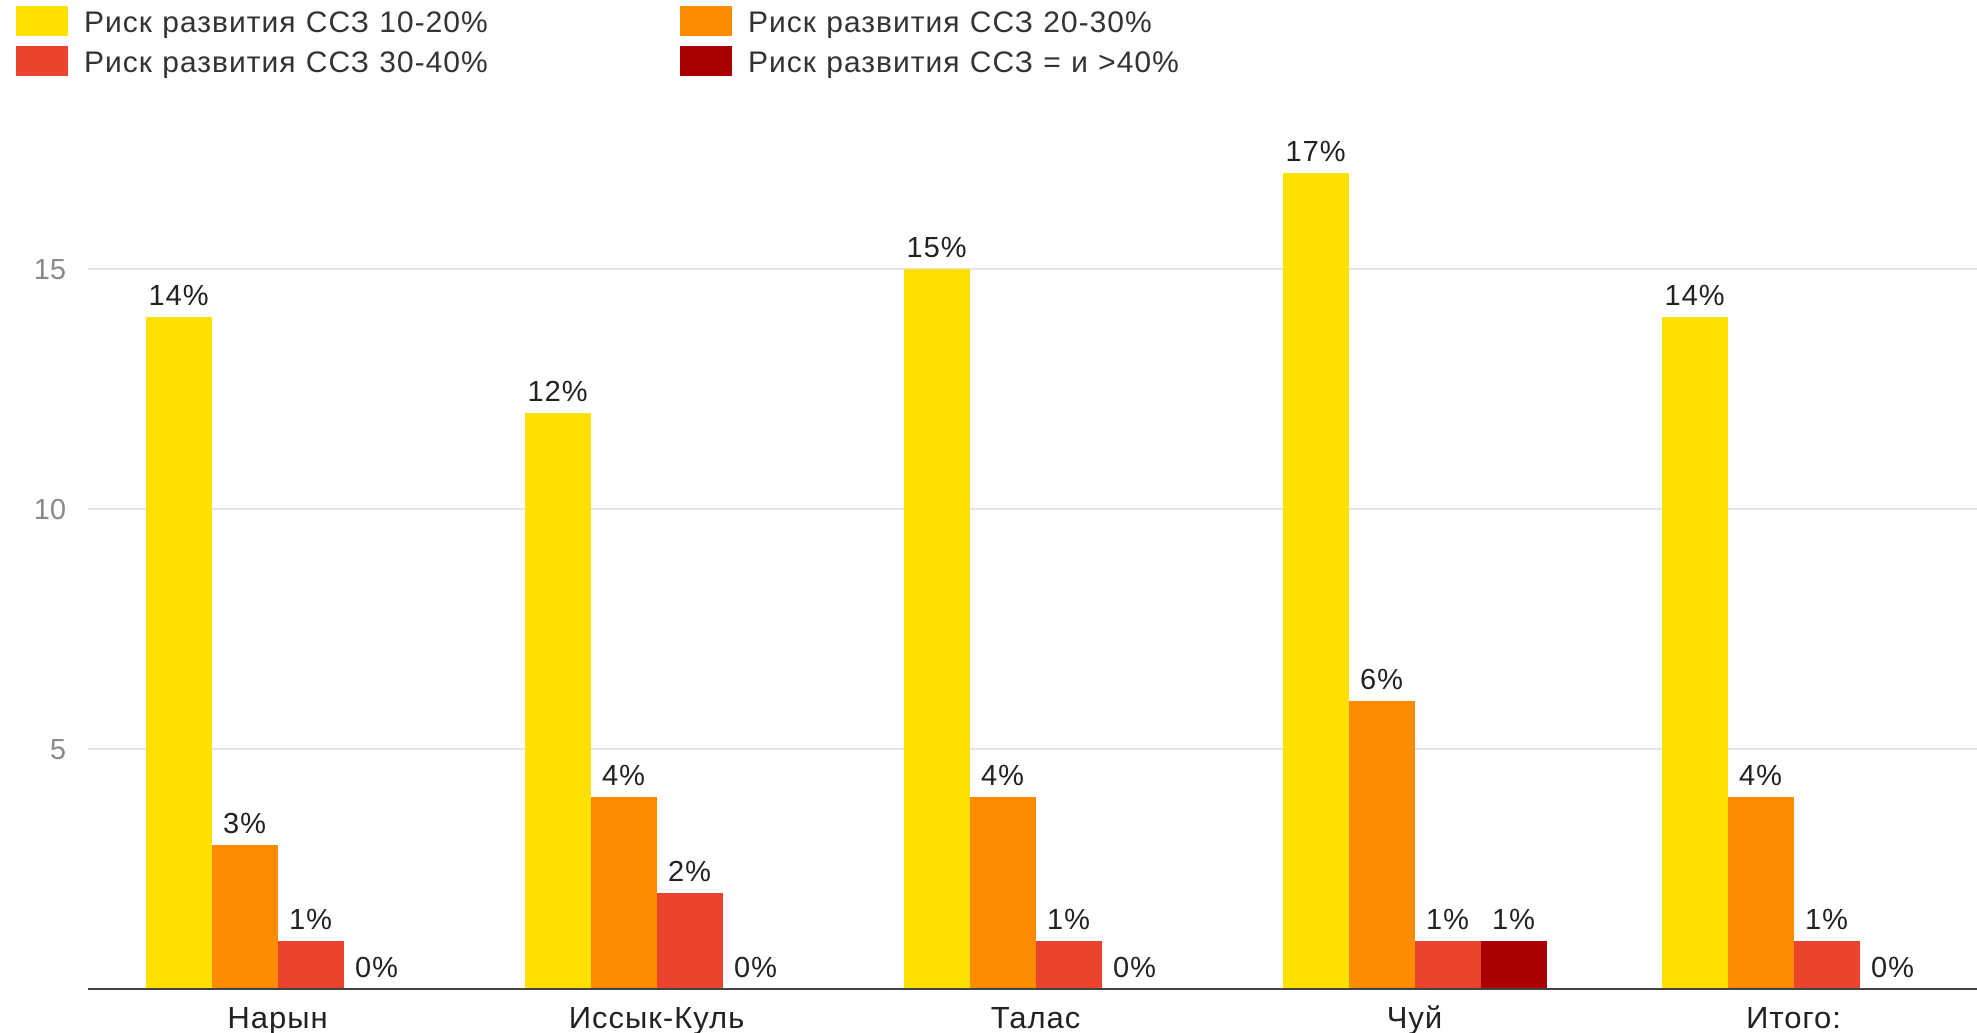 Image resolution: width=1977 pixels, height=1033 pixels. What do you see at coordinates (1003, 776) in the screenshot?
I see `data-label-3-2: 4%` at bounding box center [1003, 776].